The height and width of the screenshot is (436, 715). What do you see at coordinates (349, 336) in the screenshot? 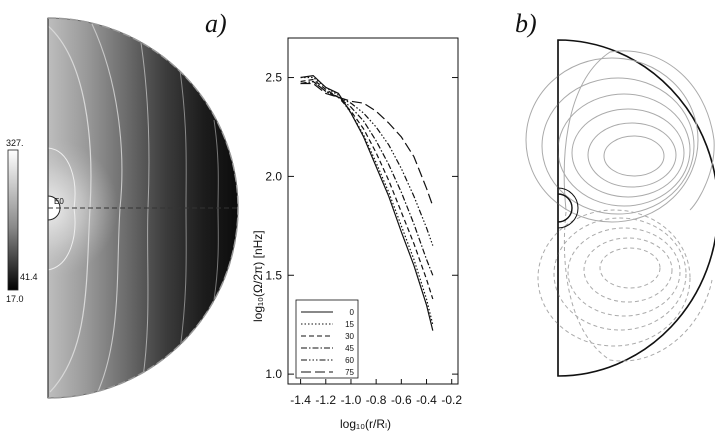
I see `legend-label-30: 30` at bounding box center [349, 336].